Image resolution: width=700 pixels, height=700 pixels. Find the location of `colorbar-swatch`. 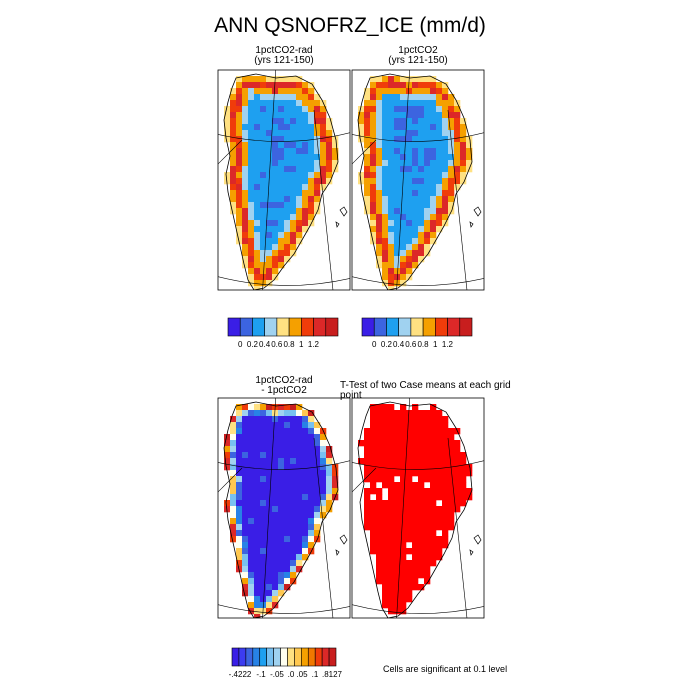

colorbar-swatch is located at coordinates (368, 327).